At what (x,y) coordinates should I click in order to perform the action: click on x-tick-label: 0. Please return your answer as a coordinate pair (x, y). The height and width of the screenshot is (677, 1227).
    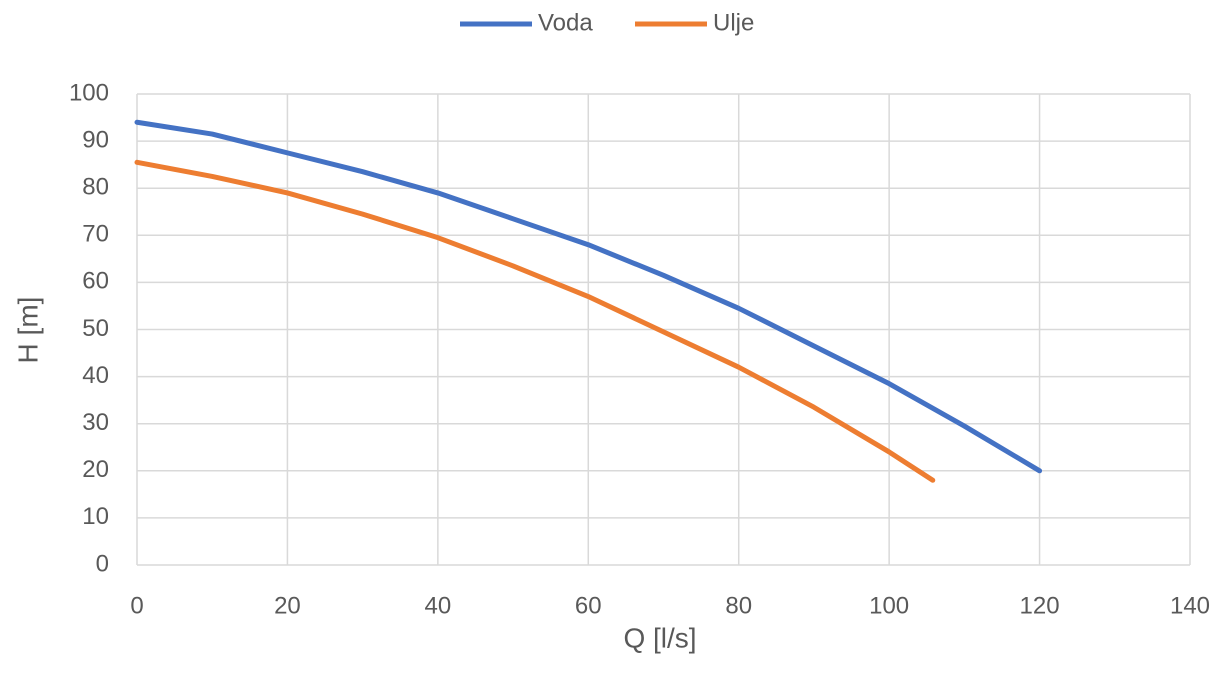
    Looking at the image, I should click on (136, 605).